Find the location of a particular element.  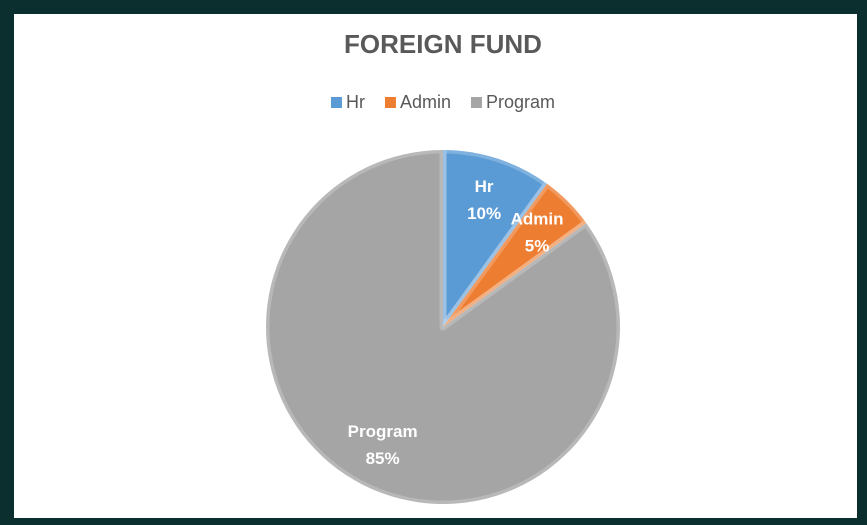

data-labels: Hr 10% Admin 5% Program 85% is located at coordinates (456, 322).